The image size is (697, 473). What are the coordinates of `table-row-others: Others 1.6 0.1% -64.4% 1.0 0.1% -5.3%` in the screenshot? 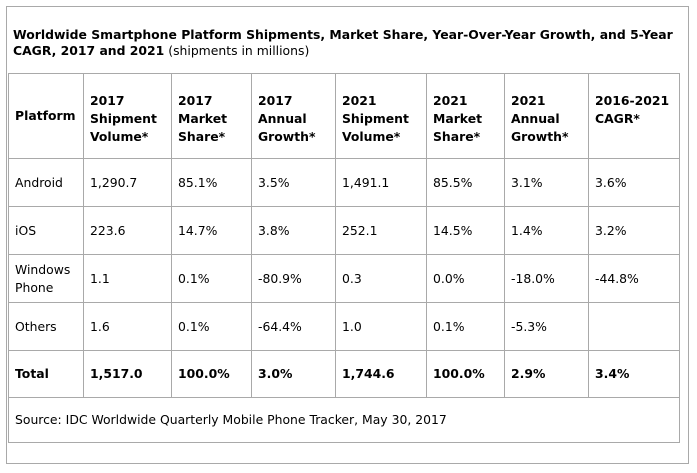 It's located at (344, 326).